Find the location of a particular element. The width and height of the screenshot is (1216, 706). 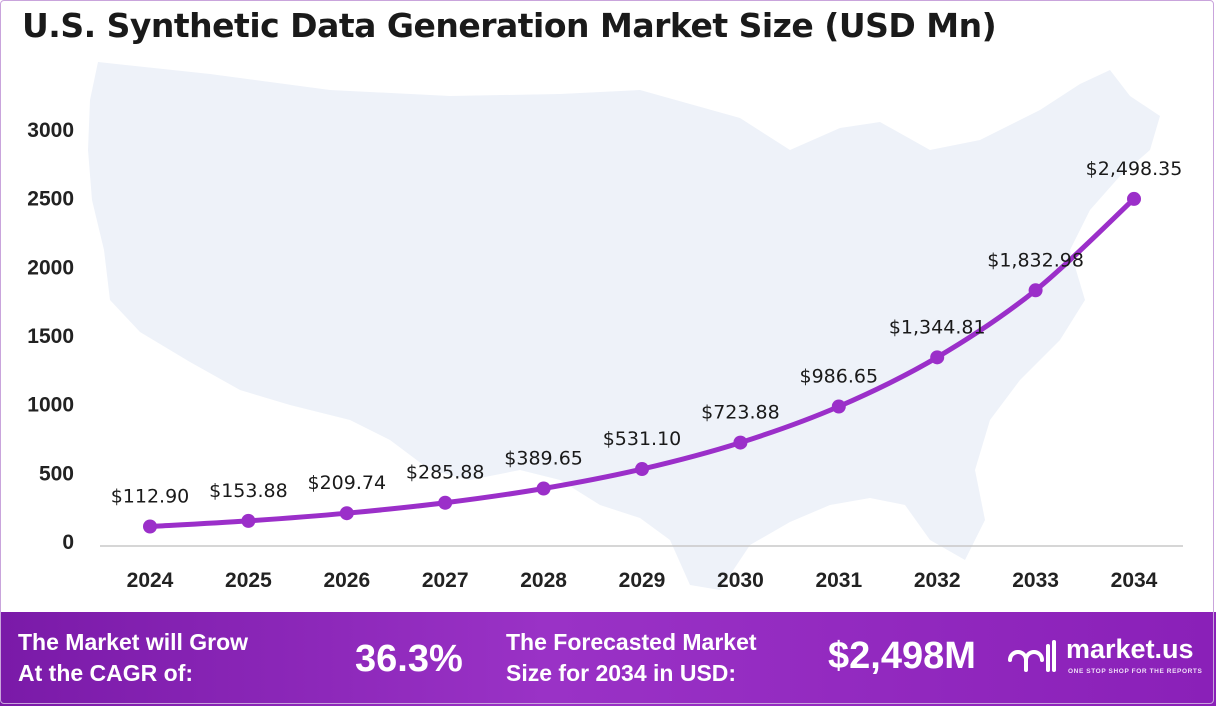

y-tick-label: 500 is located at coordinates (56, 473).